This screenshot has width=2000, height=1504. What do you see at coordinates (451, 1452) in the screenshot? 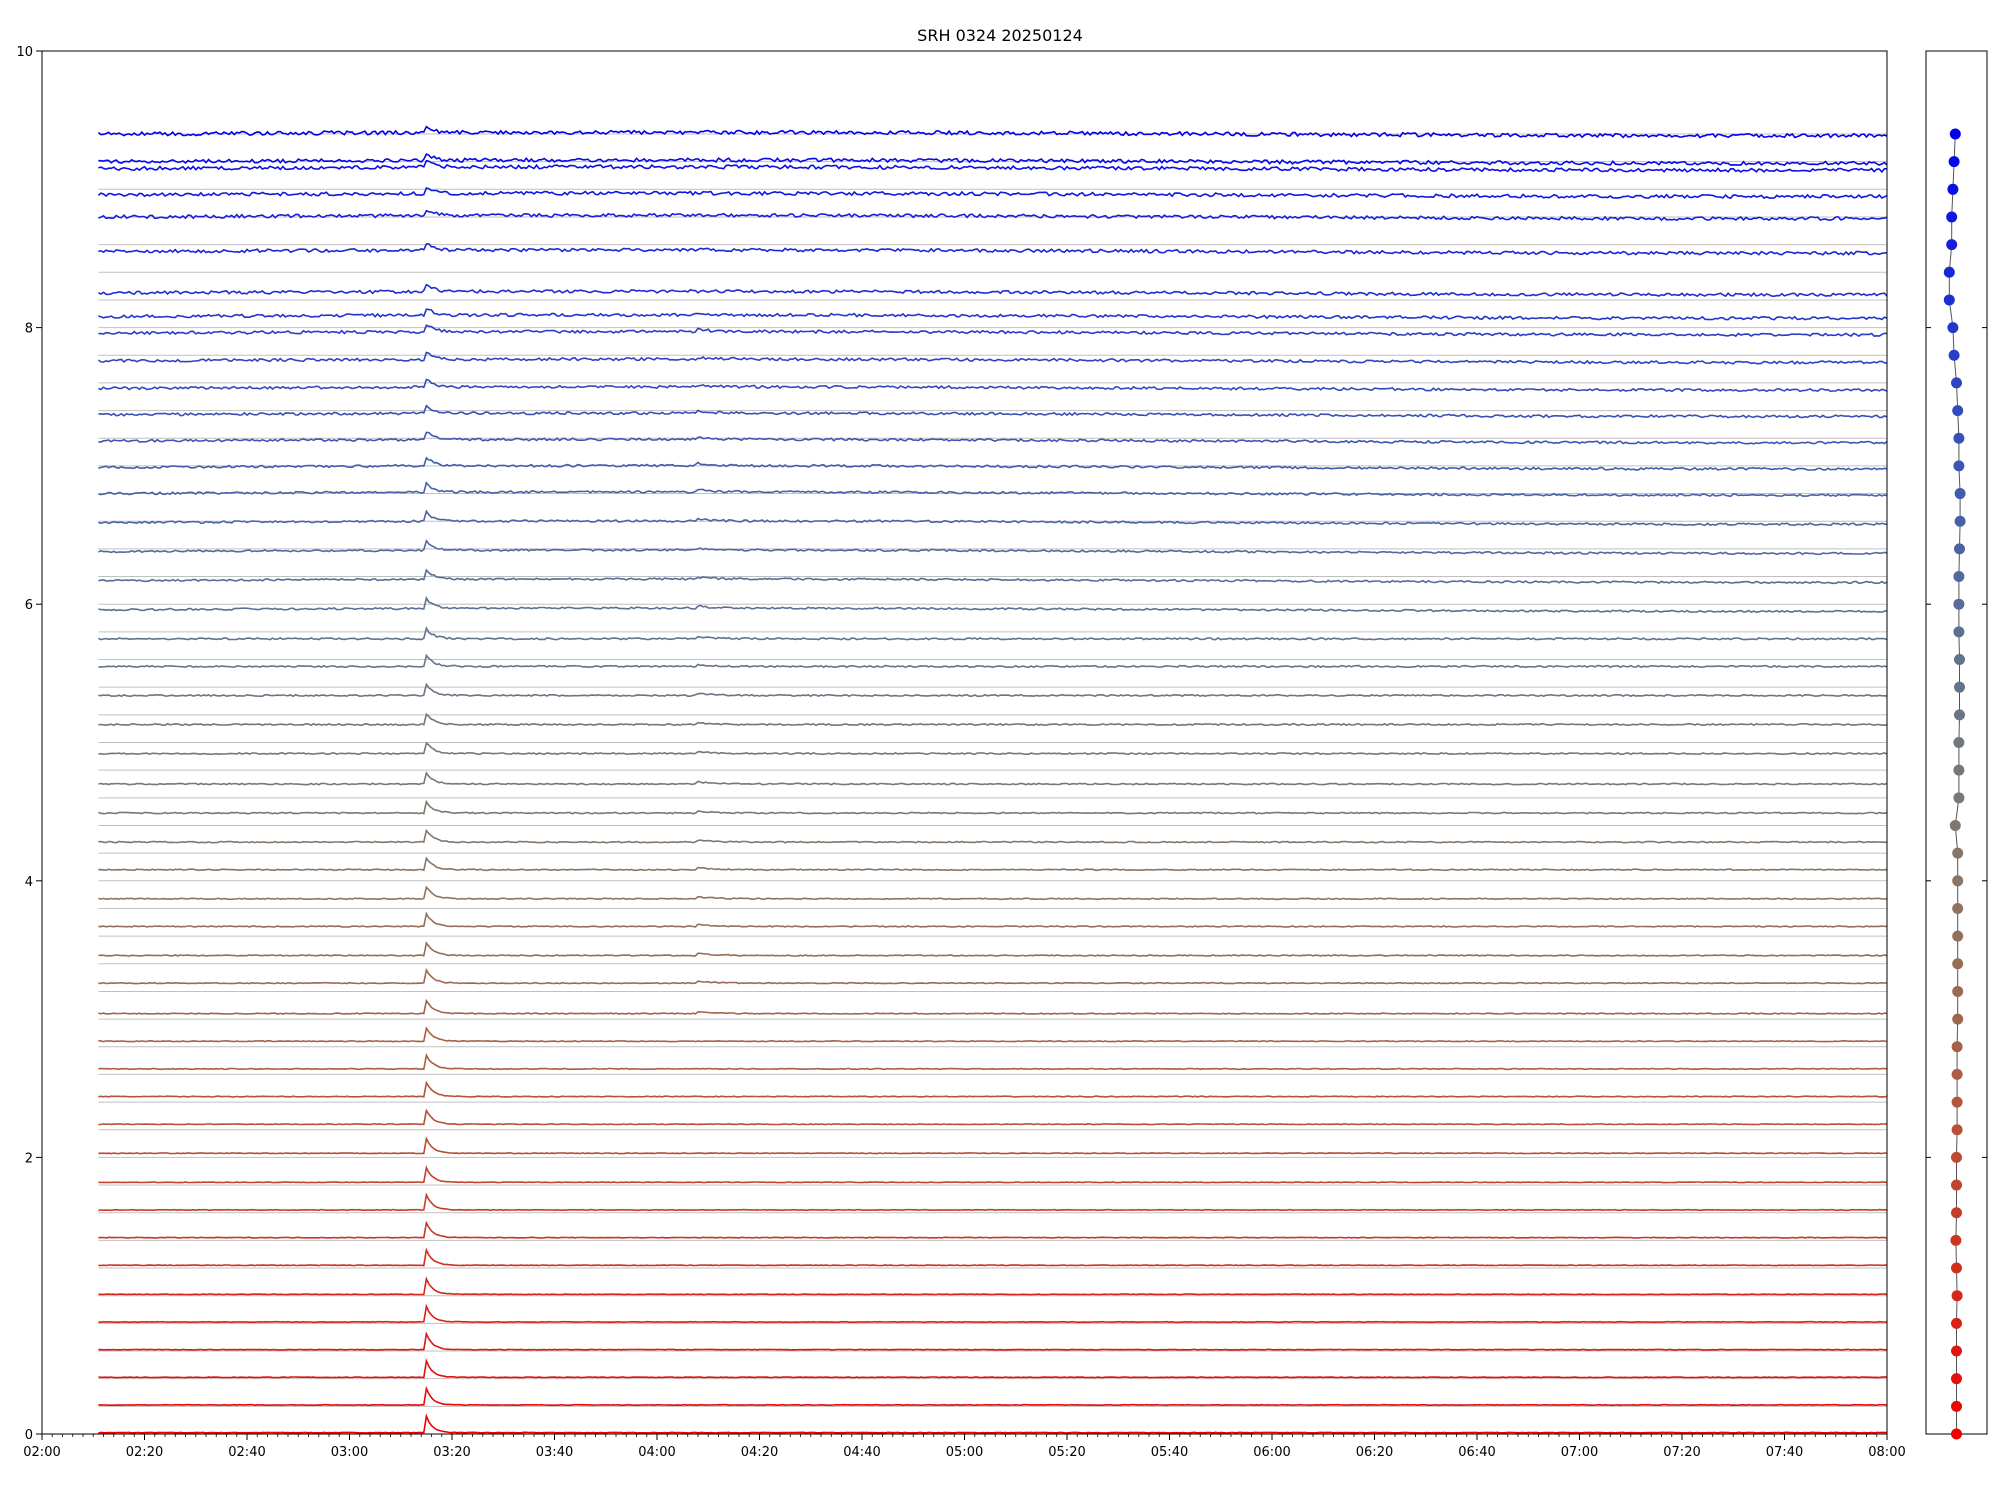
I see `x-tick-label: 03:20` at bounding box center [451, 1452].